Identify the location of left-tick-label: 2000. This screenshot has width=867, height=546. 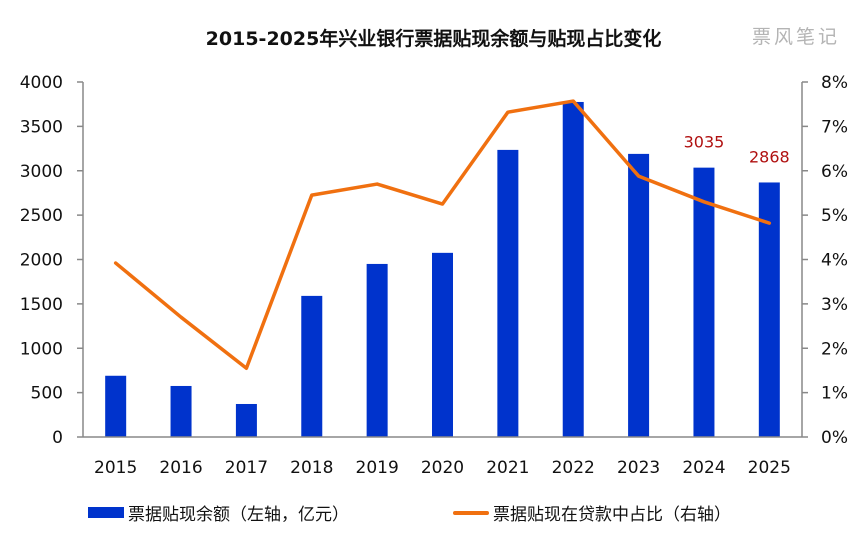
(41, 261).